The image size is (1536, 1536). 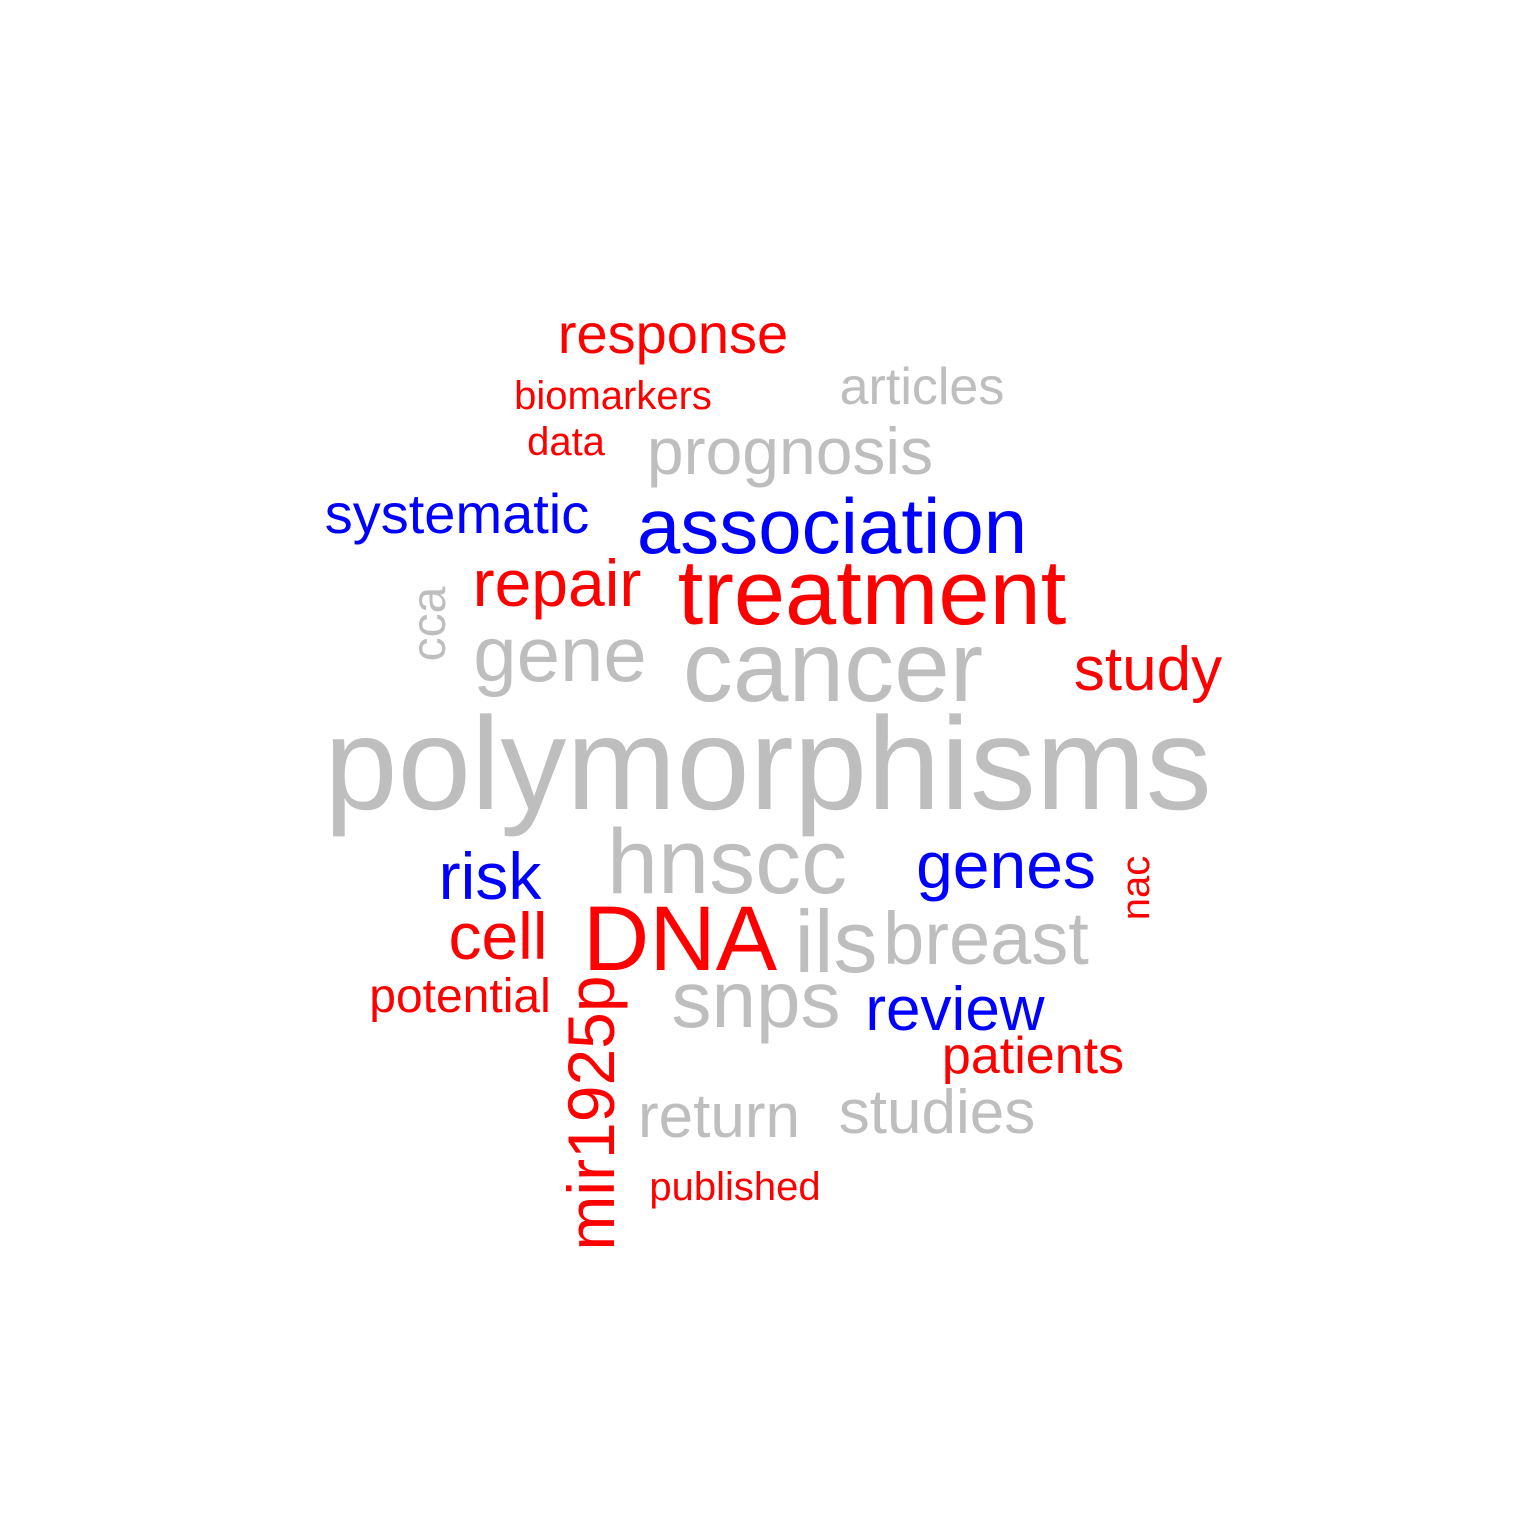 What do you see at coordinates (756, 999) in the screenshot?
I see `word-snps: snps` at bounding box center [756, 999].